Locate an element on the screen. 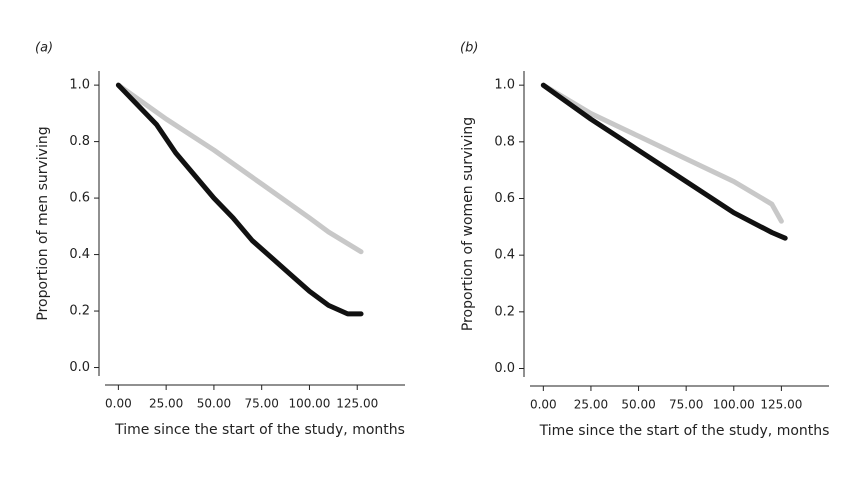 This screenshot has width=860, height=503. y-axis-label: Proportion of women surviving is located at coordinates (468, 224).